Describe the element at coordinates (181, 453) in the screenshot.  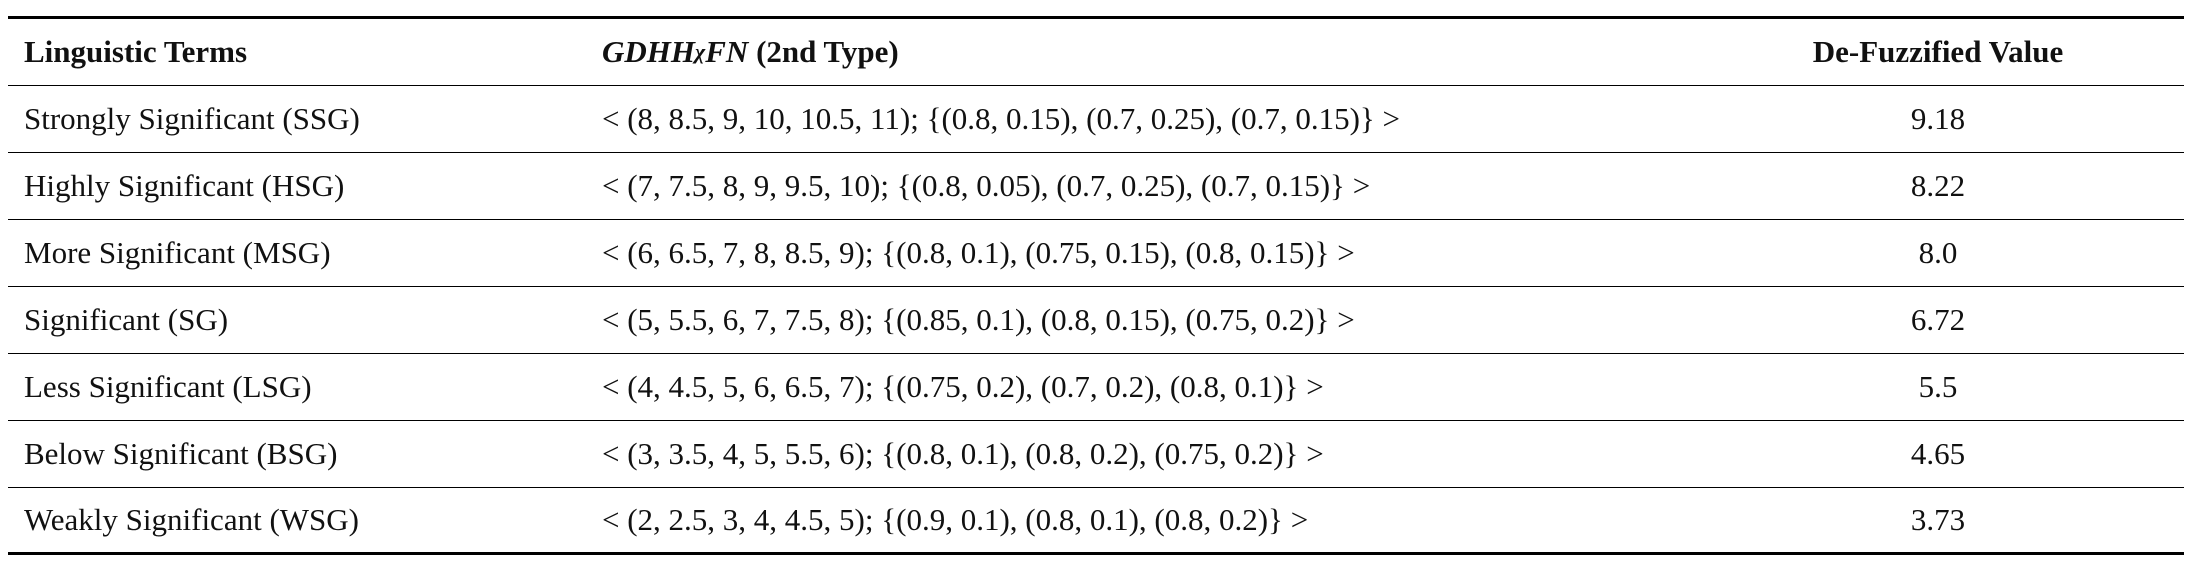
I see `table-cell: Below Significant (BSG)` at that location.